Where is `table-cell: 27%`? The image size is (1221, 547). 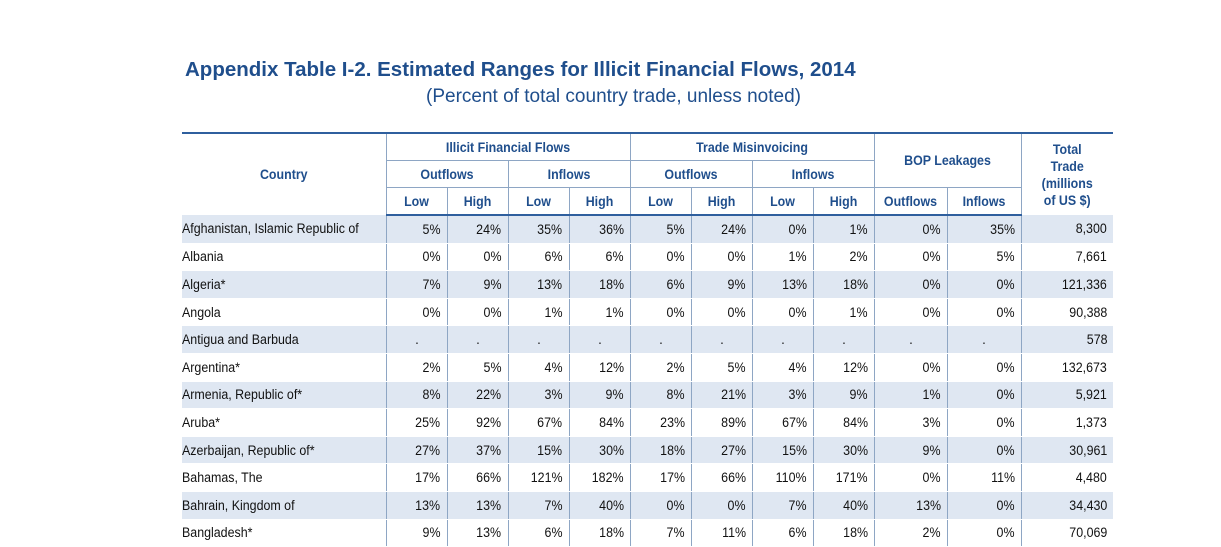
table-cell: 27% is located at coordinates (721, 450).